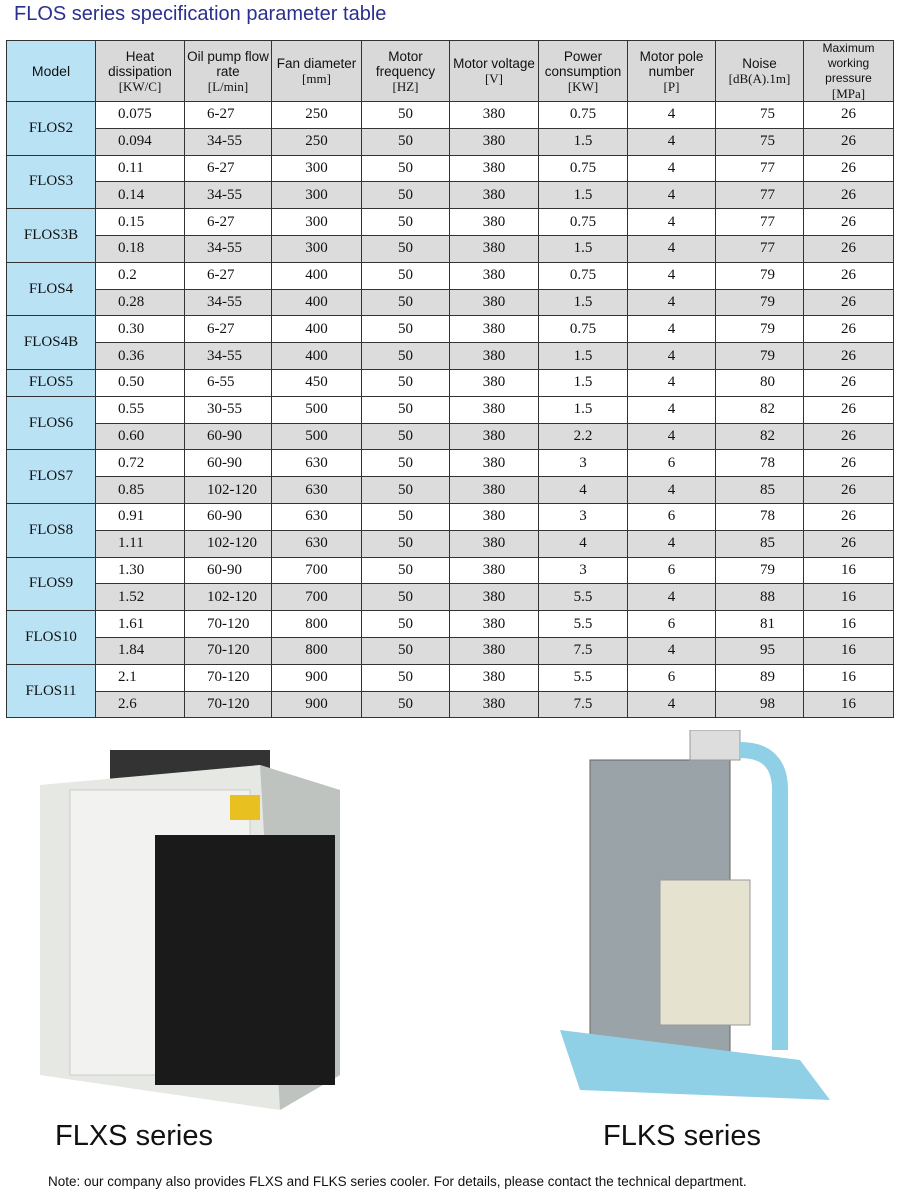 The height and width of the screenshot is (1201, 900). I want to click on table-row: 0.60 60-90 500 50 380 2.2 4 82 26, so click(450, 436).